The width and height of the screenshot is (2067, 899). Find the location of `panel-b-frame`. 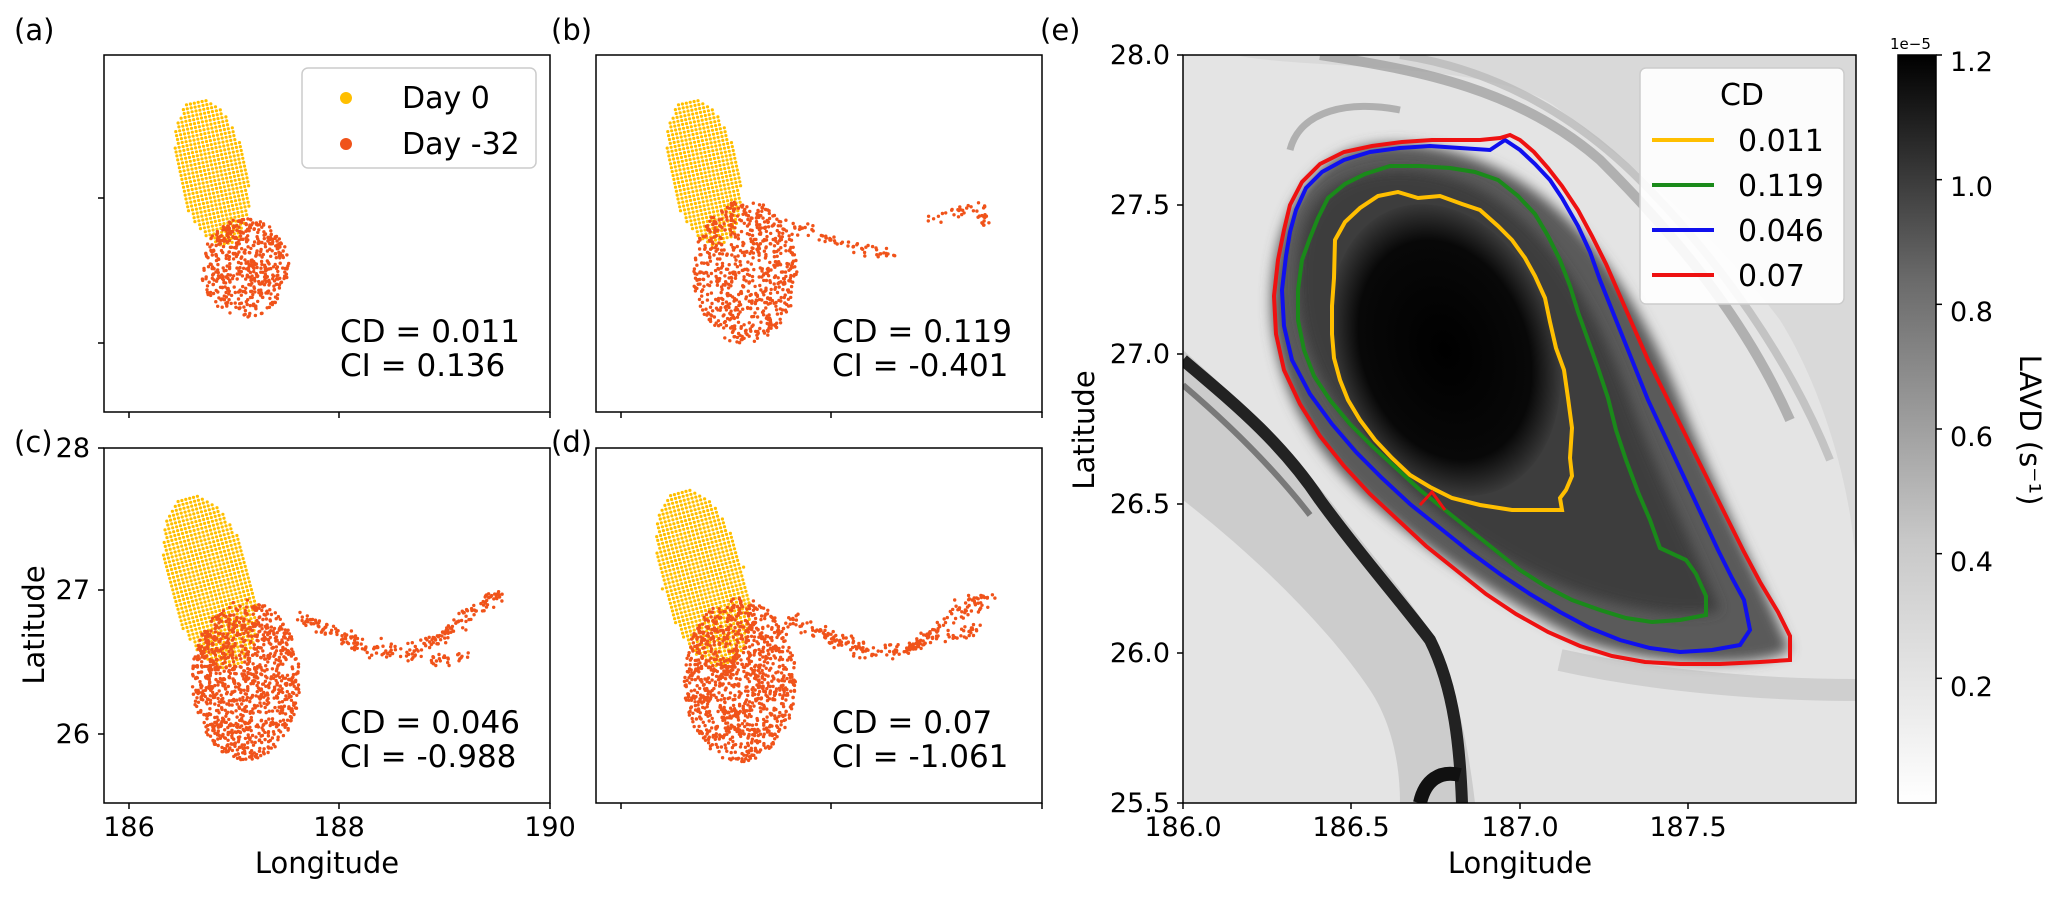

panel-b-frame is located at coordinates (819, 233).